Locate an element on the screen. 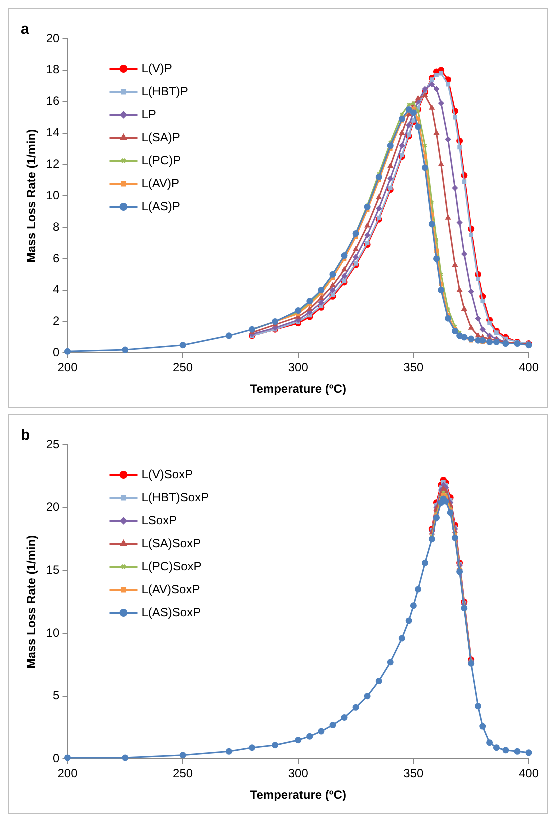  legend-label: L(HBT)SoxP is located at coordinates (176, 497).